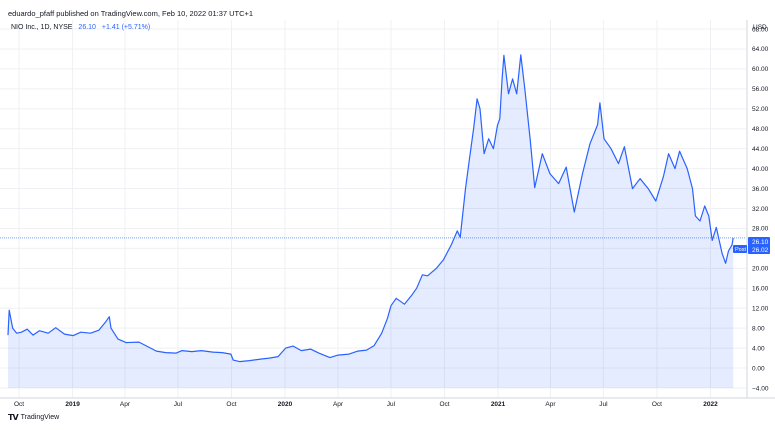 The width and height of the screenshot is (775, 430). What do you see at coordinates (758, 348) in the screenshot?
I see `y-tick-label: 4.00` at bounding box center [758, 348].